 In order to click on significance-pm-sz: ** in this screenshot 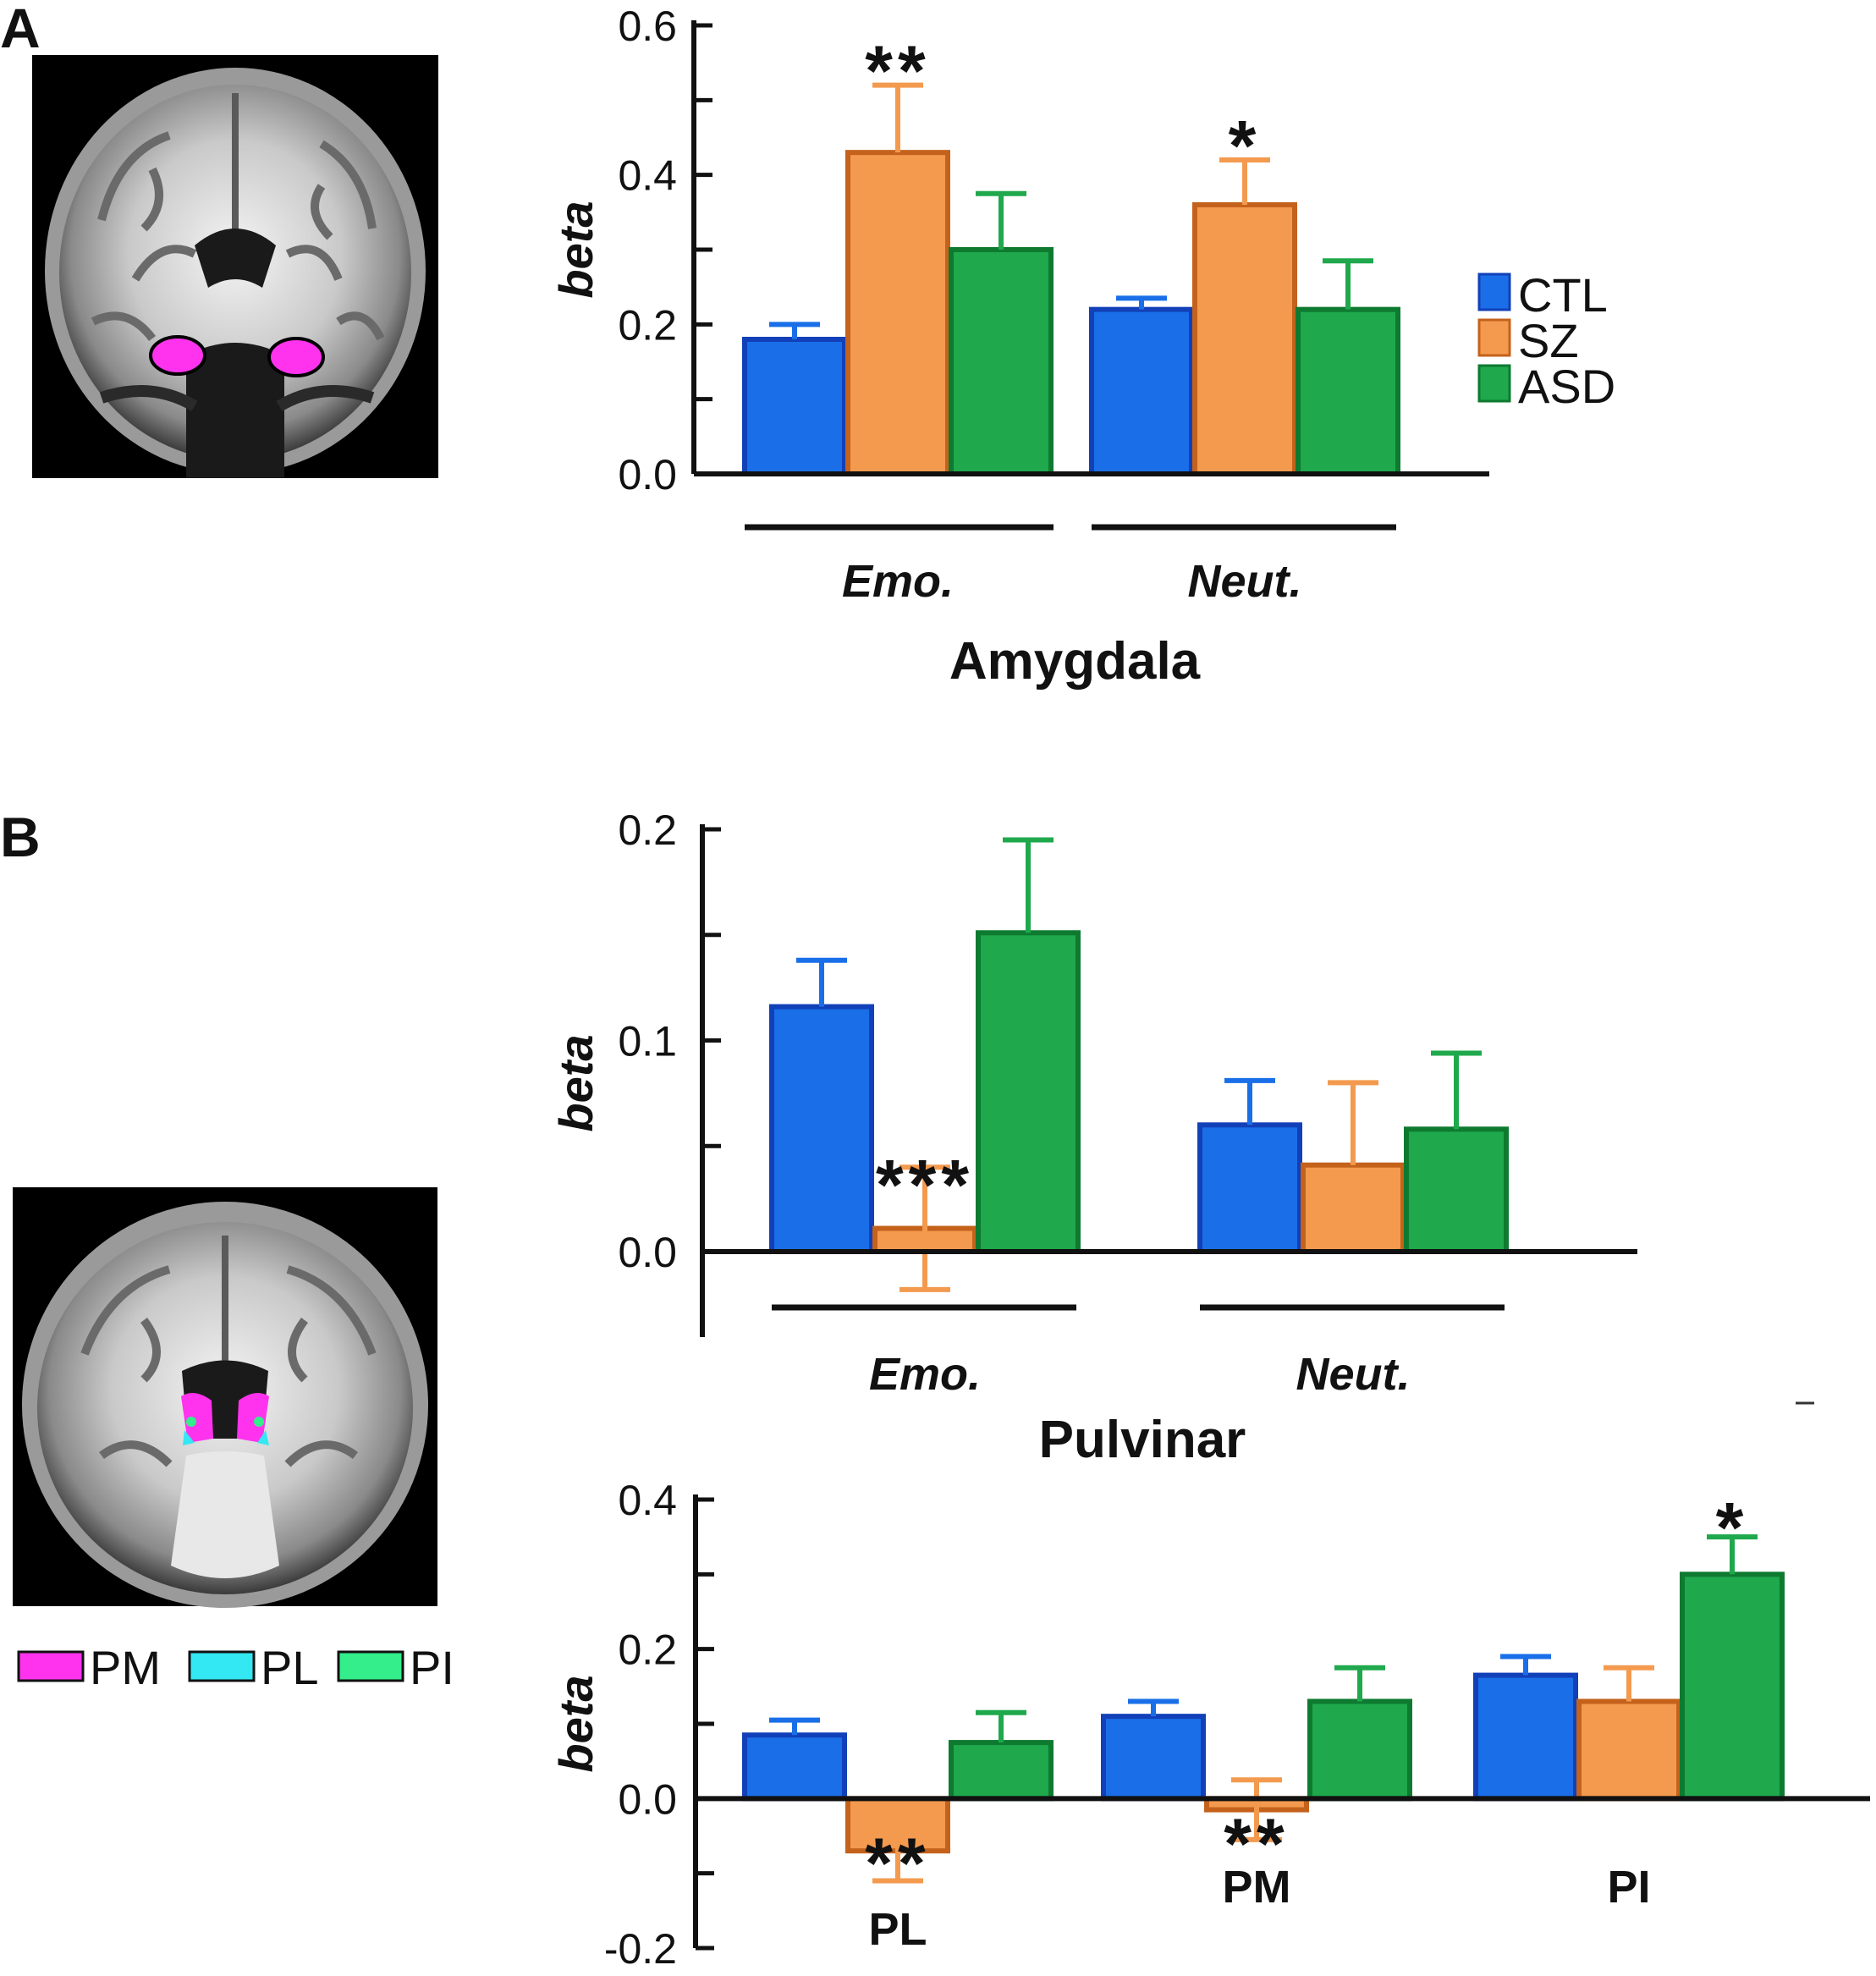, I will do `click(1257, 1843)`.